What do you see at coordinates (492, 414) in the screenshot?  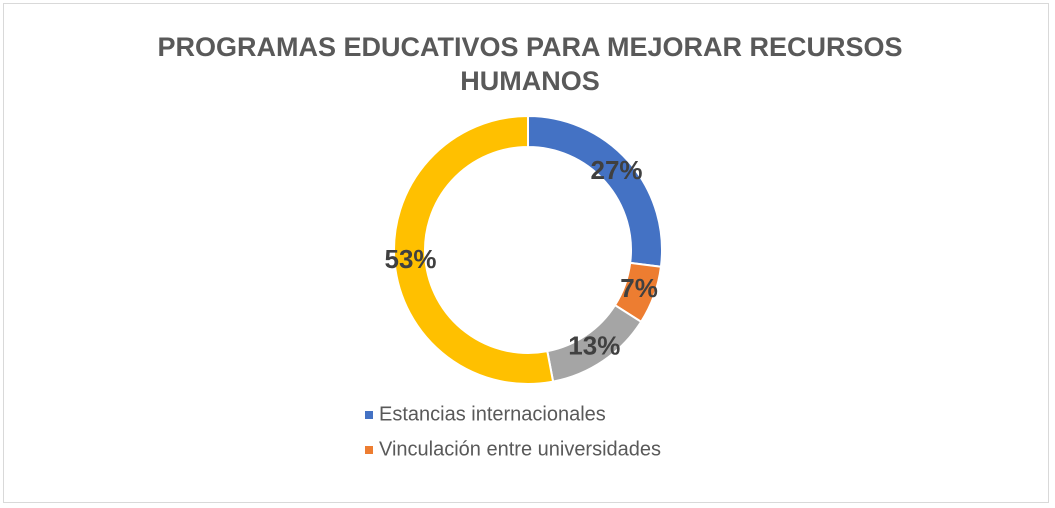 I see `legend-label: Estancias internacionales` at bounding box center [492, 414].